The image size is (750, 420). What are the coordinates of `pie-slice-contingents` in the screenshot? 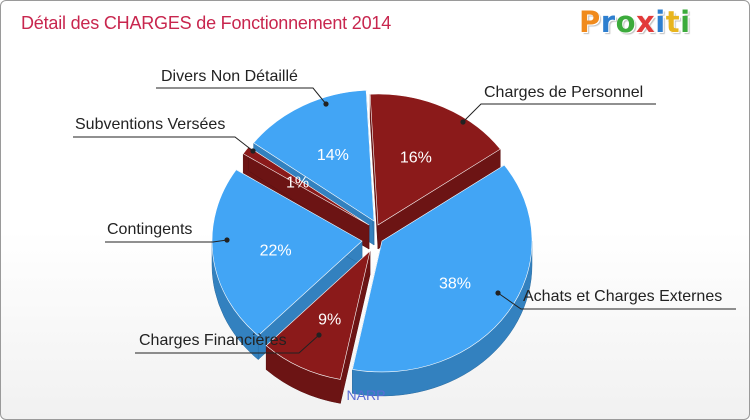 It's located at (287, 252).